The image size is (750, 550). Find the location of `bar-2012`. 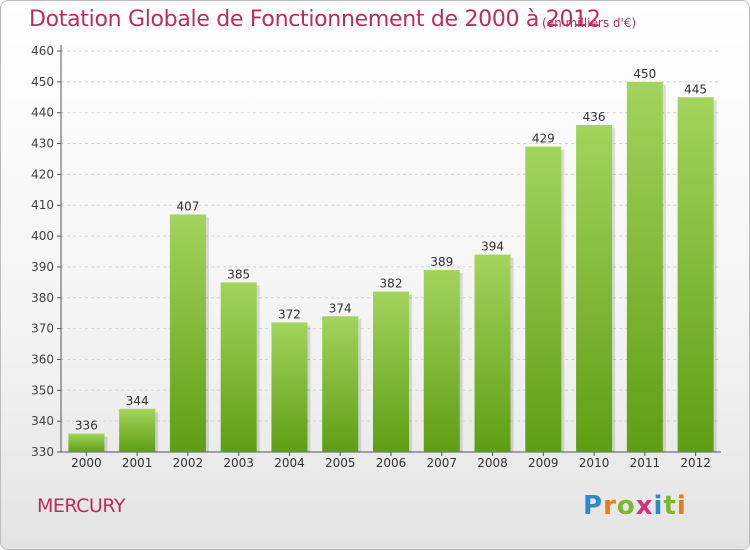

bar-2012 is located at coordinates (695, 275).